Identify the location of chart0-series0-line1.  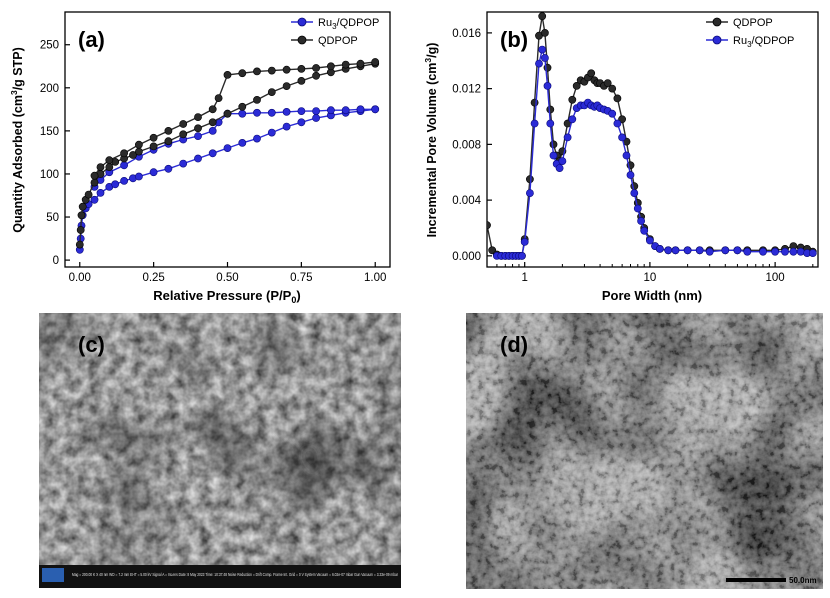
(234, 148).